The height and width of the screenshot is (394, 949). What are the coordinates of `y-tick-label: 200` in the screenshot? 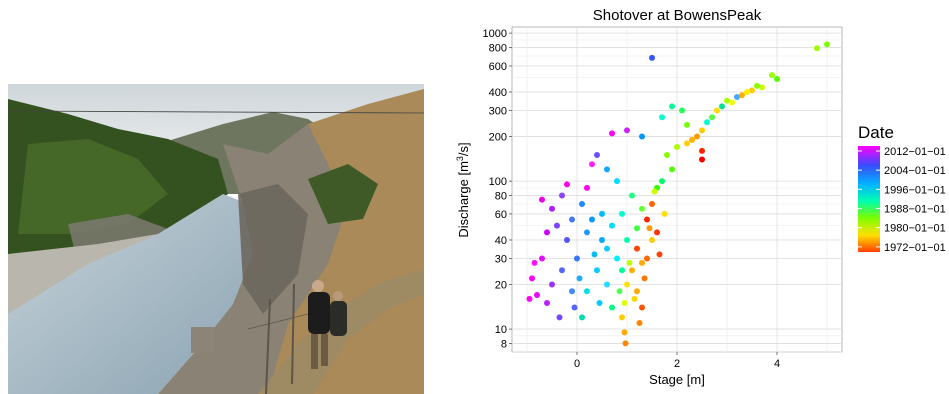 It's located at (498, 138).